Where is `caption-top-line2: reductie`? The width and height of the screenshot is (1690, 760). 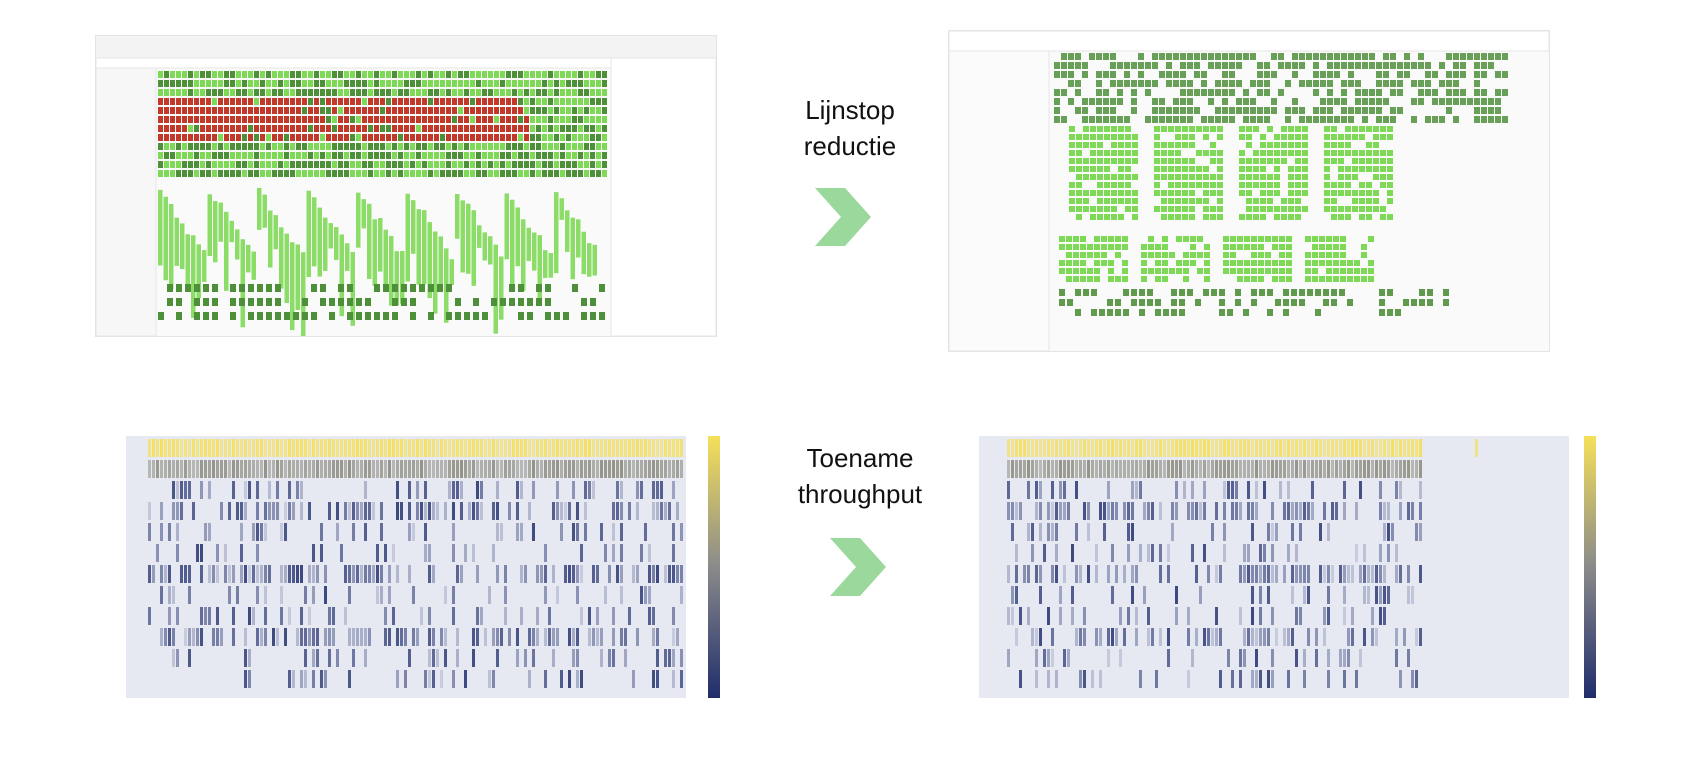 caption-top-line2: reductie is located at coordinates (850, 146).